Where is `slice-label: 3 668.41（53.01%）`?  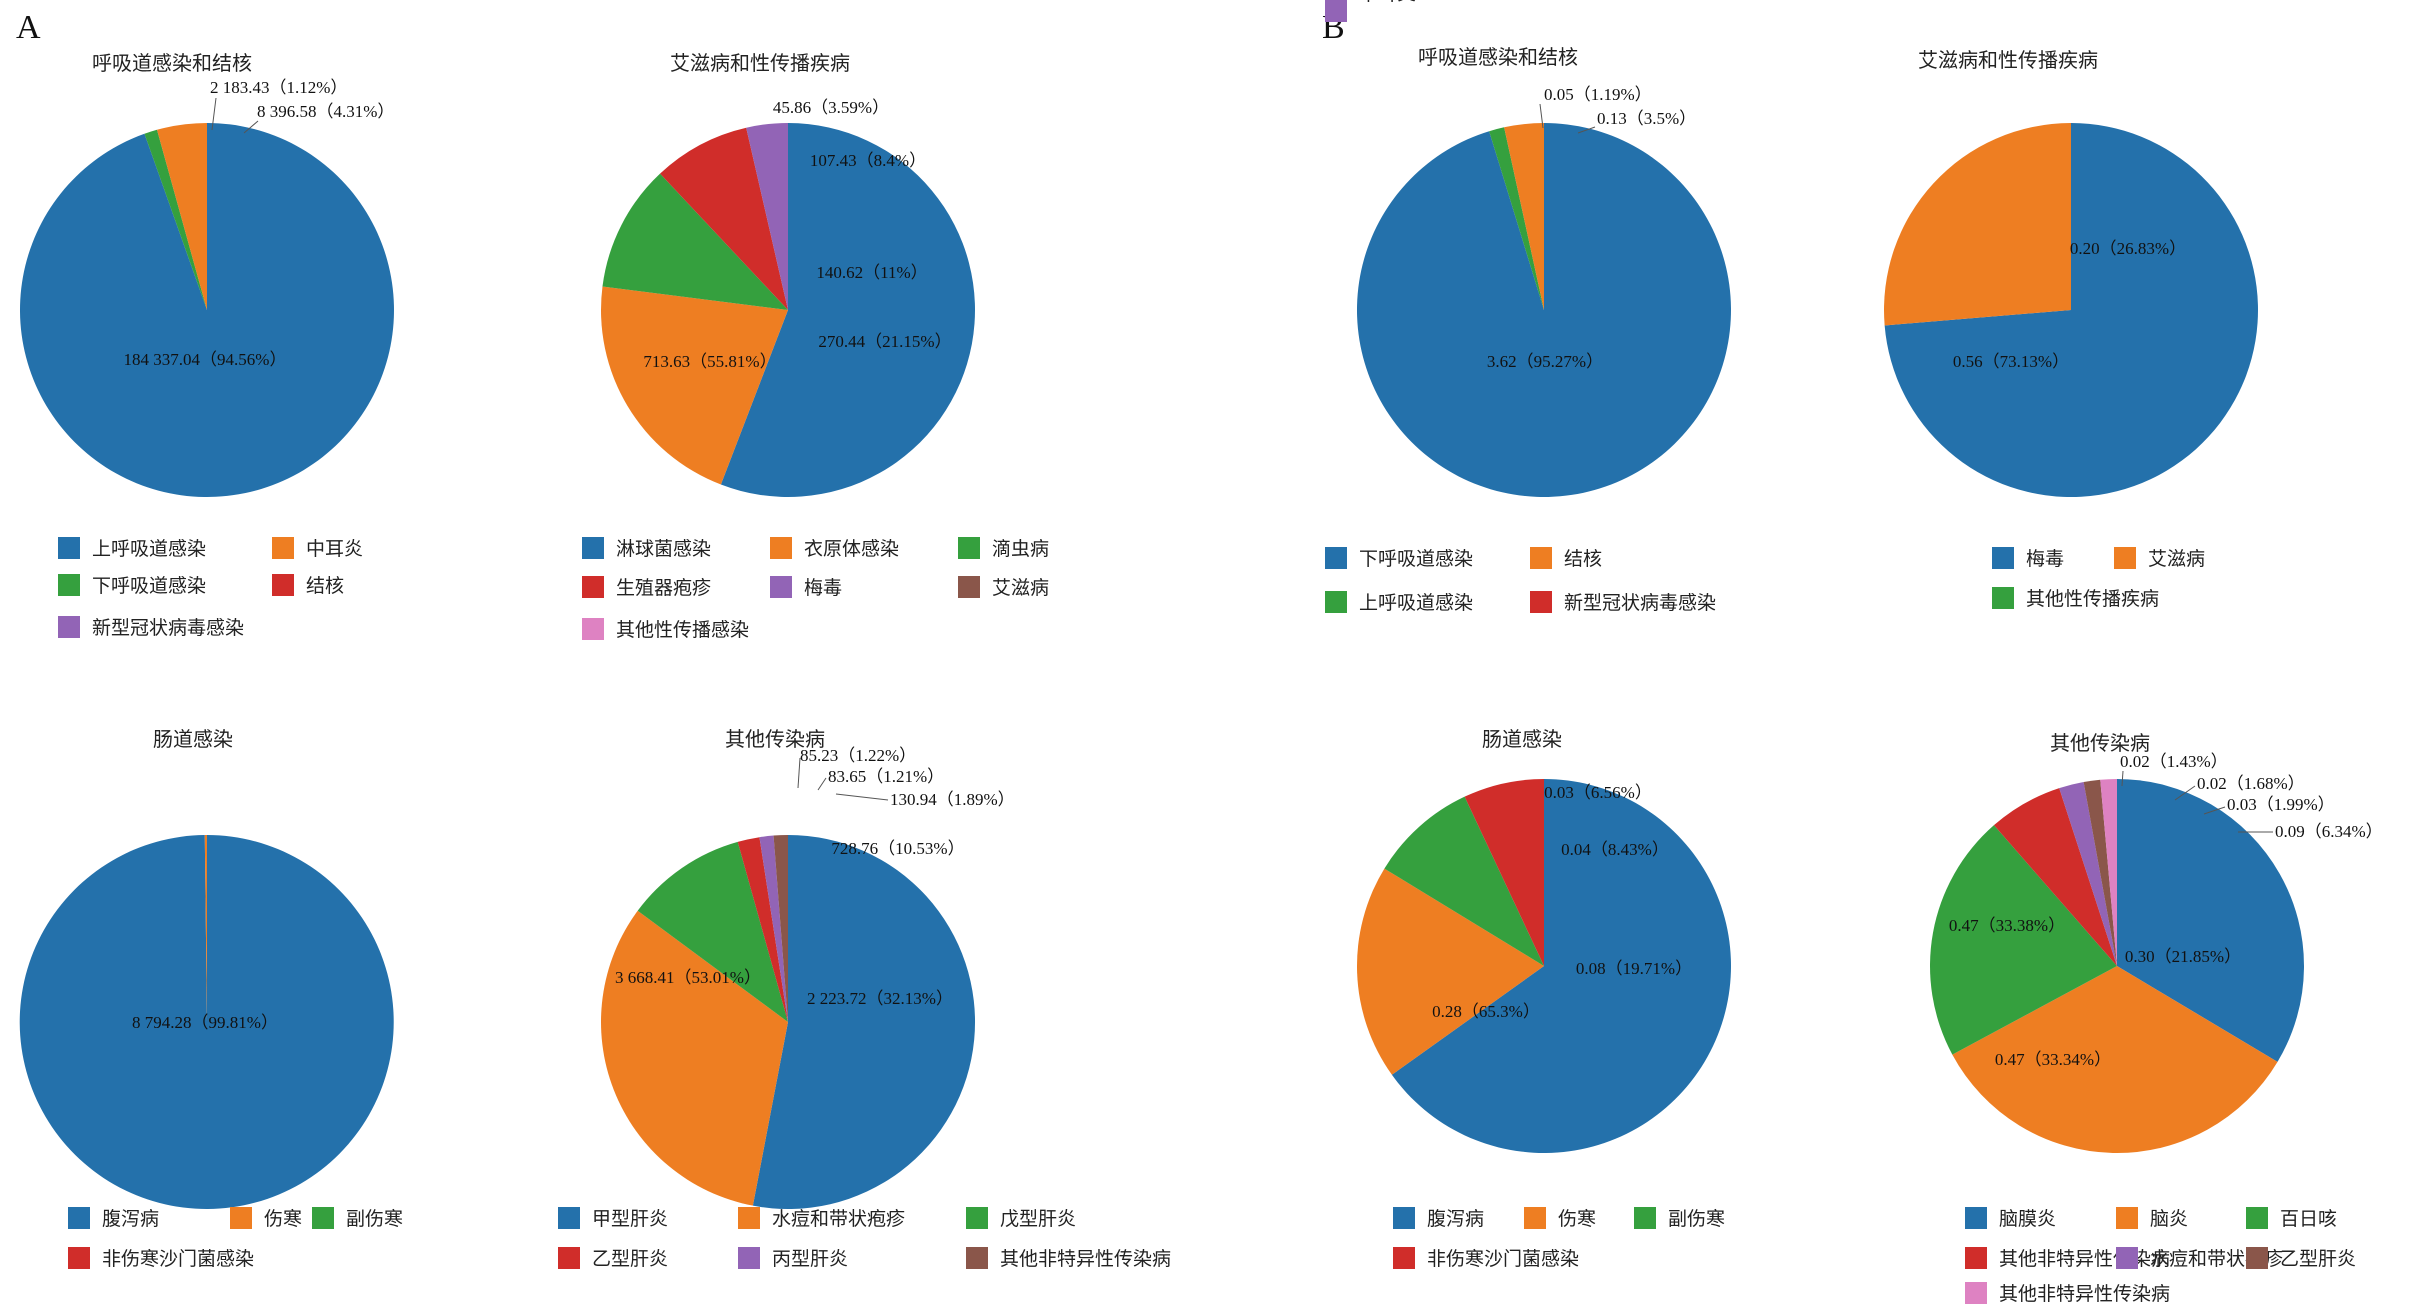
slice-label: 3 668.41（53.01%） is located at coordinates (688, 977).